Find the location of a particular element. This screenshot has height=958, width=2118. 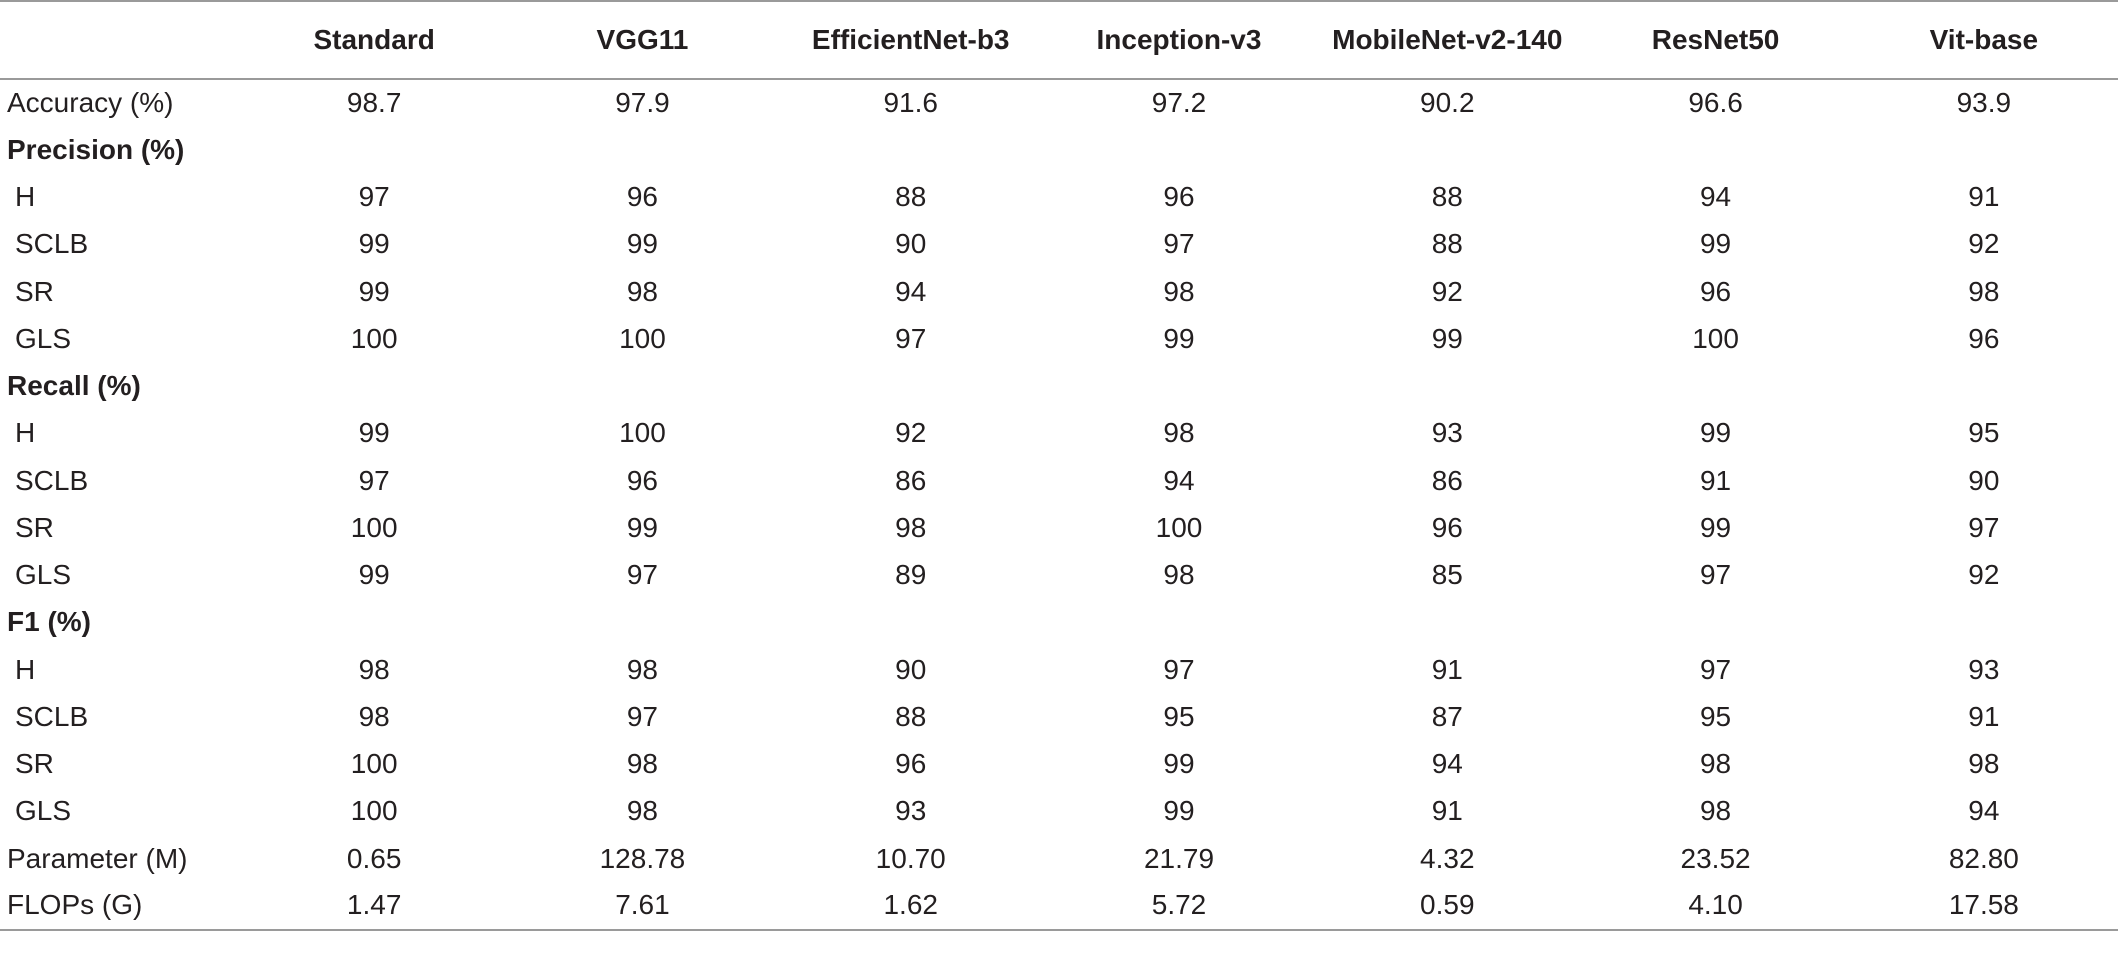

row-label: GLS is located at coordinates (43, 811).